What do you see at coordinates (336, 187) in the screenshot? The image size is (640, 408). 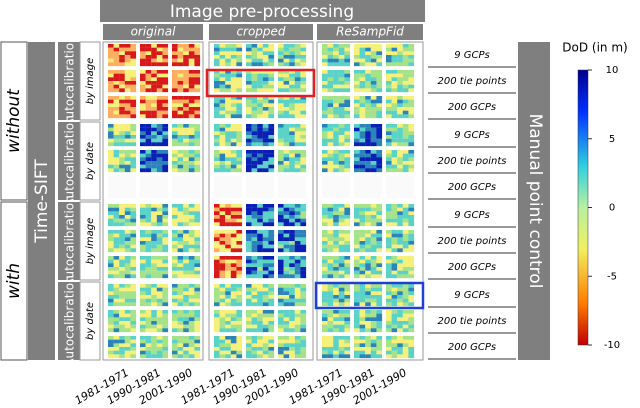 I see `thumbnail` at bounding box center [336, 187].